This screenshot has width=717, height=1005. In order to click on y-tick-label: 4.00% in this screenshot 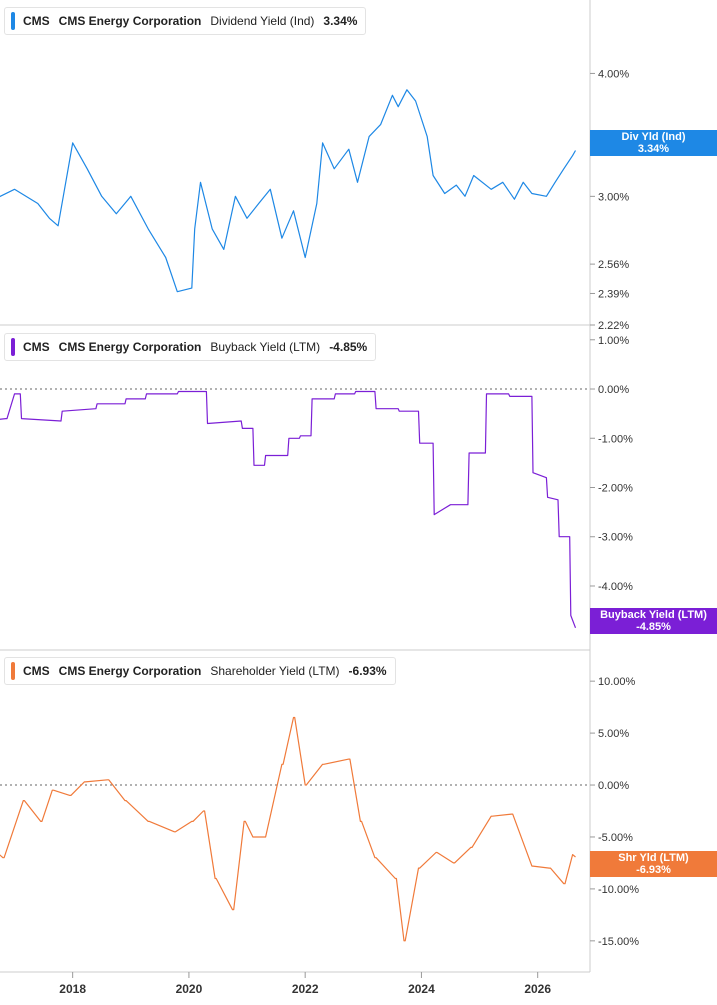, I will do `click(613, 74)`.